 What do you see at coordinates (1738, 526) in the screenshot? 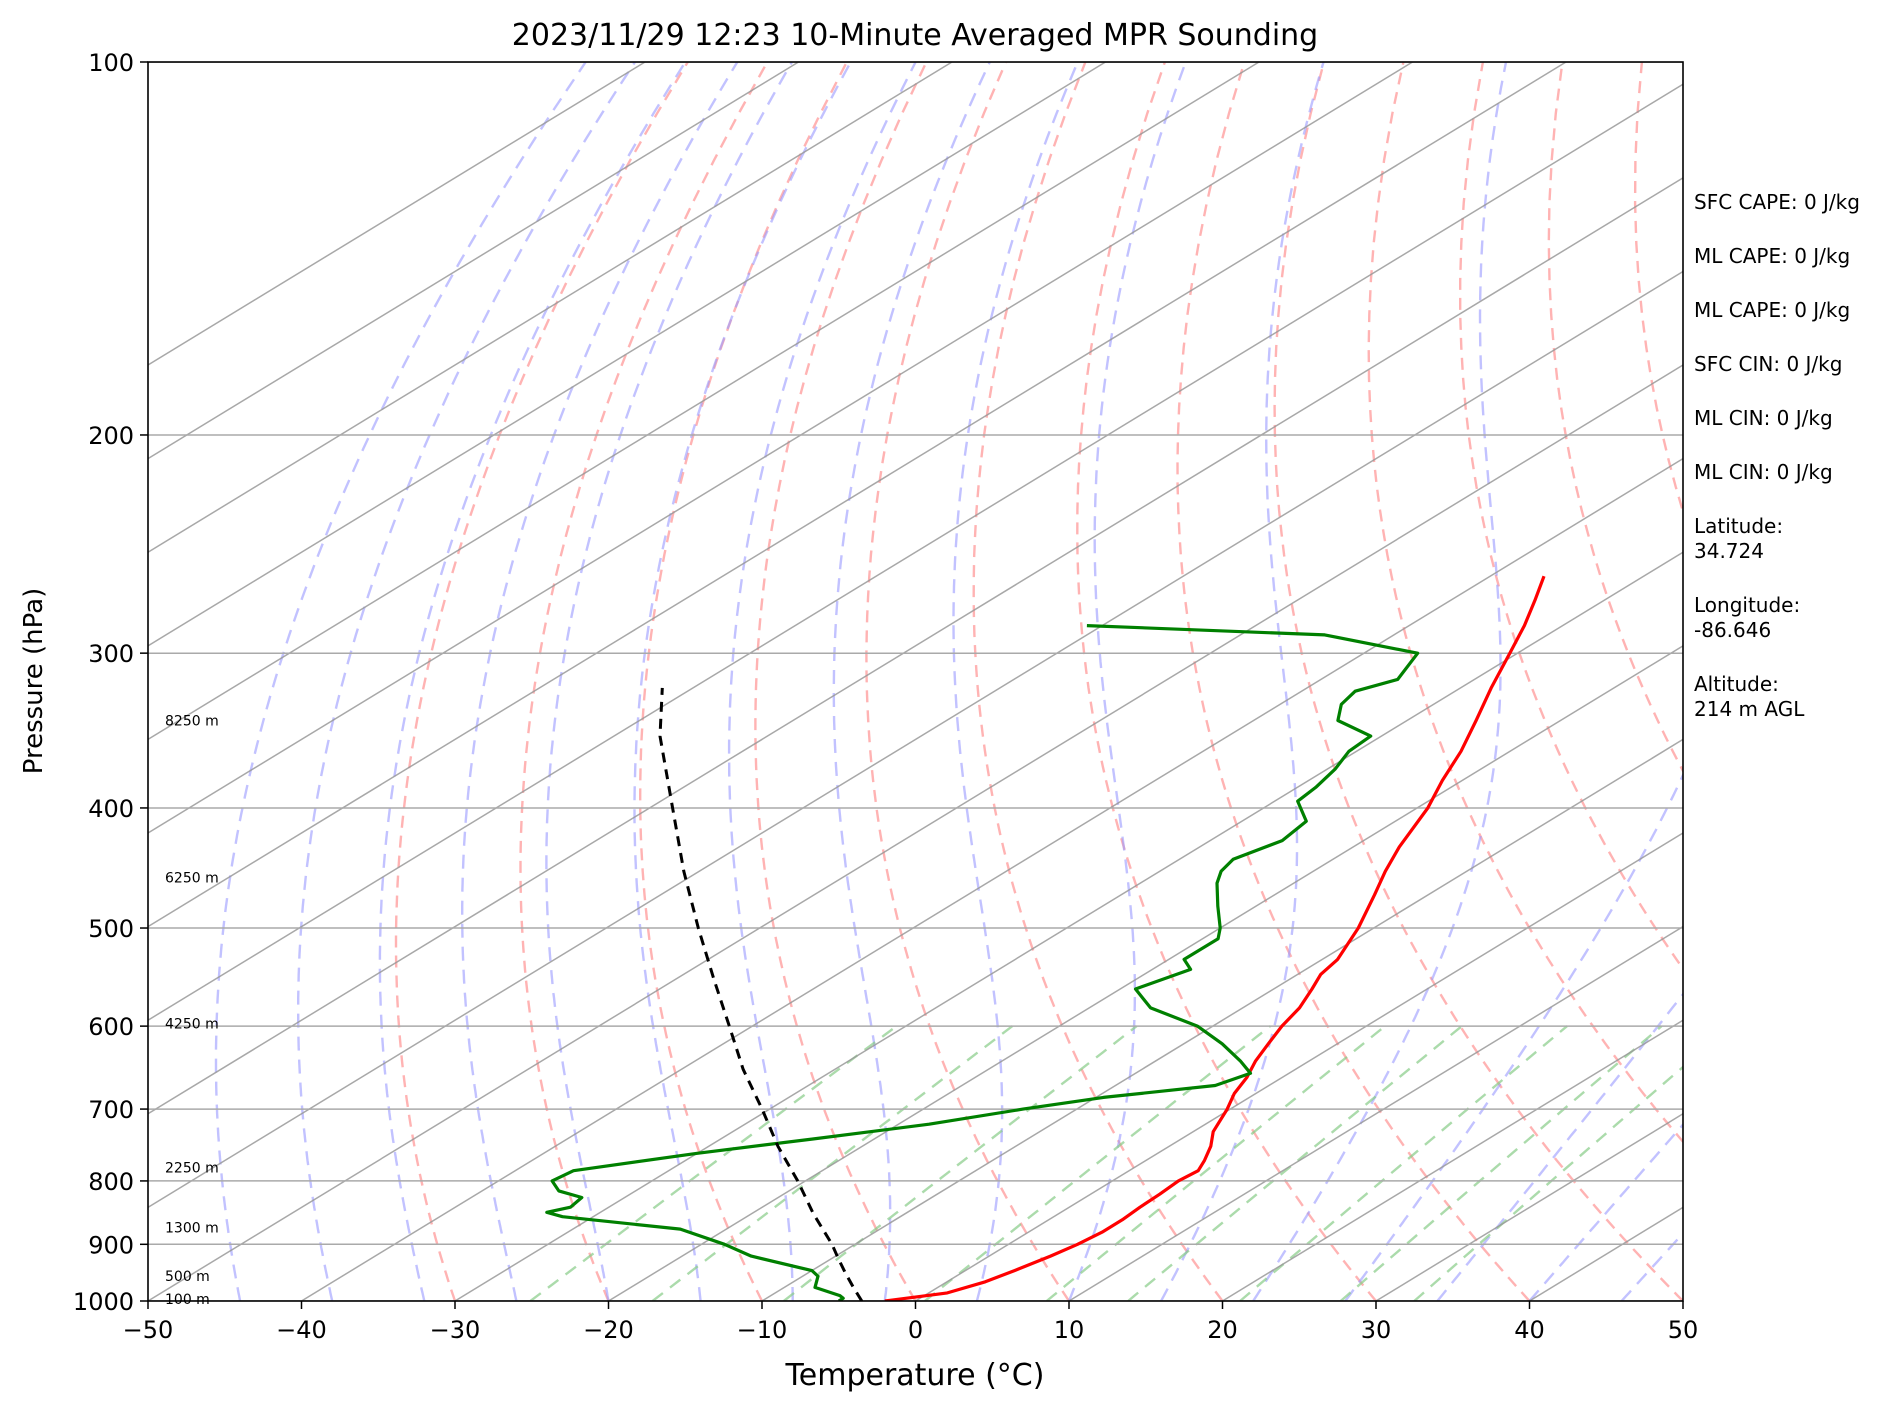
I see `annotation-line: Latitude:` at bounding box center [1738, 526].